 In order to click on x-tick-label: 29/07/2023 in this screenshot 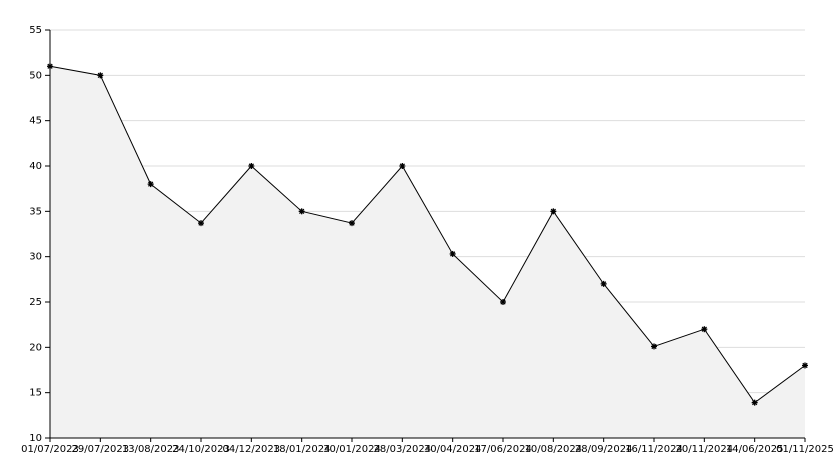, I will do `click(101, 449)`.